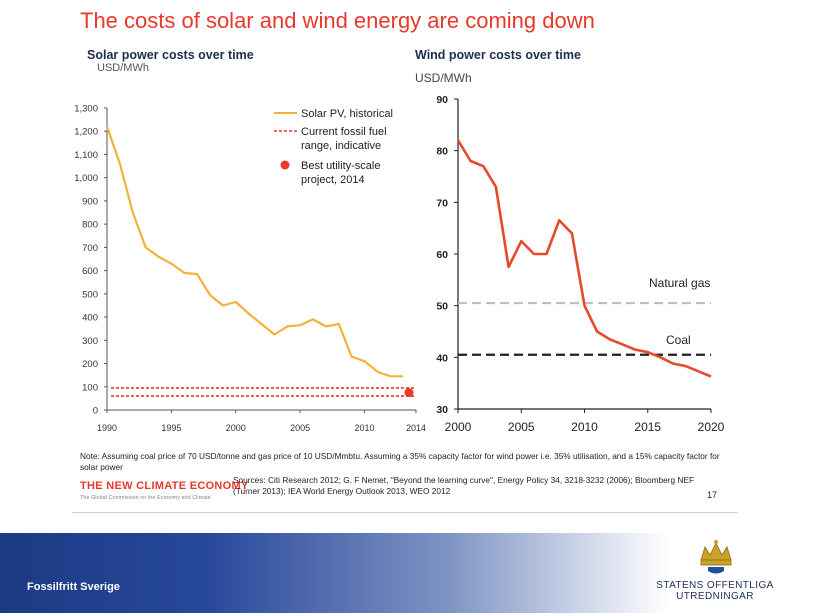 This screenshot has width=816, height=613. Describe the element at coordinates (711, 427) in the screenshot. I see `wind-x-tick-label: 2020` at that location.